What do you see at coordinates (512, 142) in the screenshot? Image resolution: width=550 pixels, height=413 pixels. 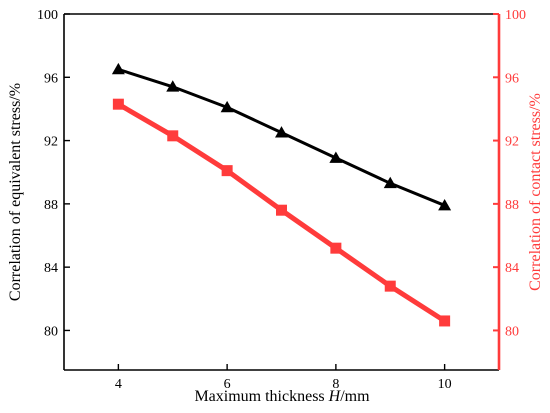 I see `right-y-tick-label-3: 92` at bounding box center [512, 142].